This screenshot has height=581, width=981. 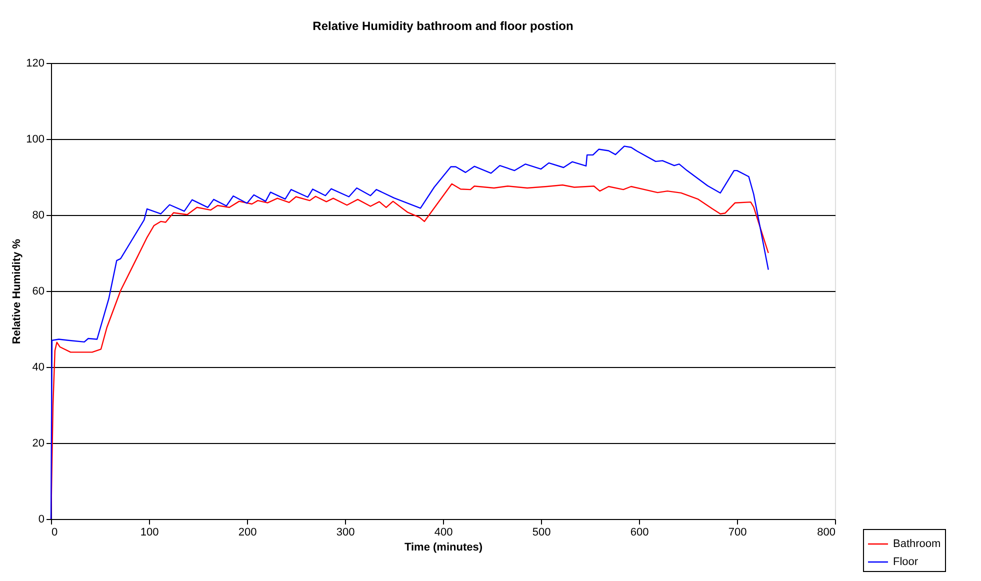 What do you see at coordinates (541, 532) in the screenshot?
I see `x-tick-label: 500` at bounding box center [541, 532].